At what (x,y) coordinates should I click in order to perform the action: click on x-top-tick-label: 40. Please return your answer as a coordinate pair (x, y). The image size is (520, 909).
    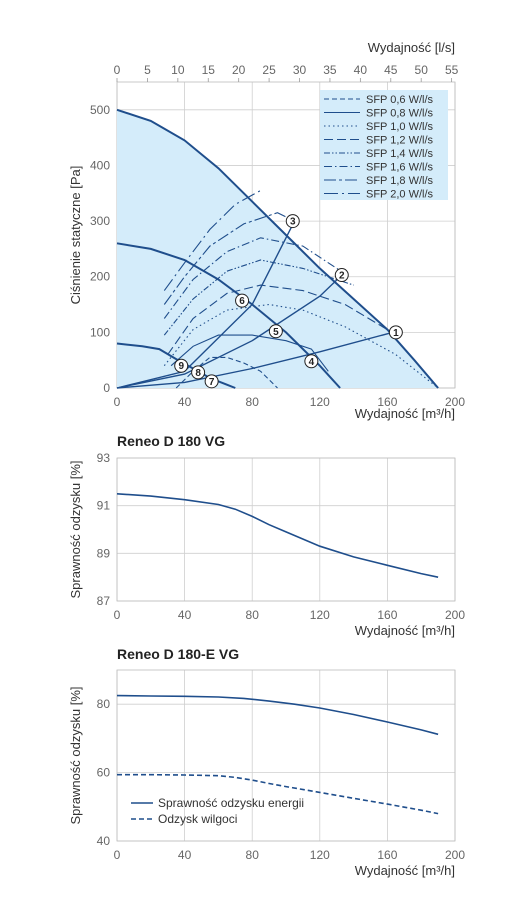
    Looking at the image, I should click on (361, 70).